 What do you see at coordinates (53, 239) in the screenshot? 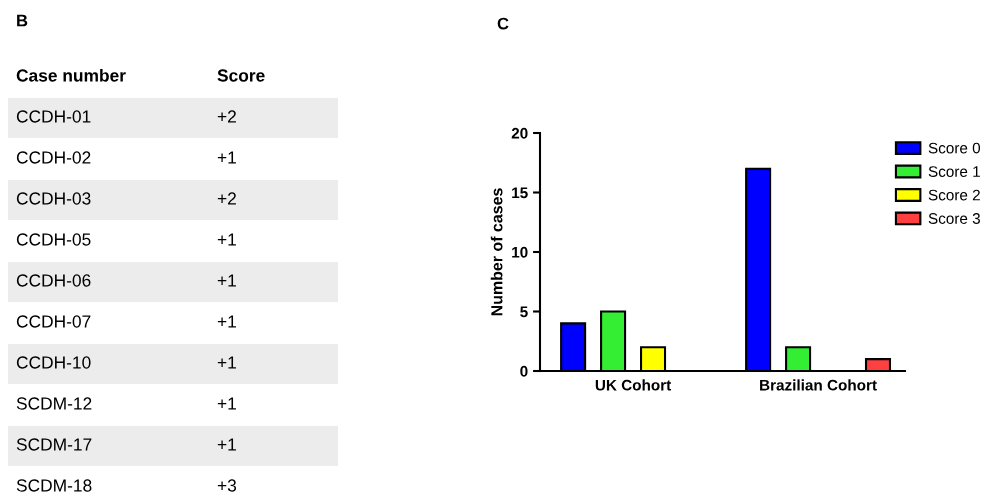
I see `text: CCDH-05` at bounding box center [53, 239].